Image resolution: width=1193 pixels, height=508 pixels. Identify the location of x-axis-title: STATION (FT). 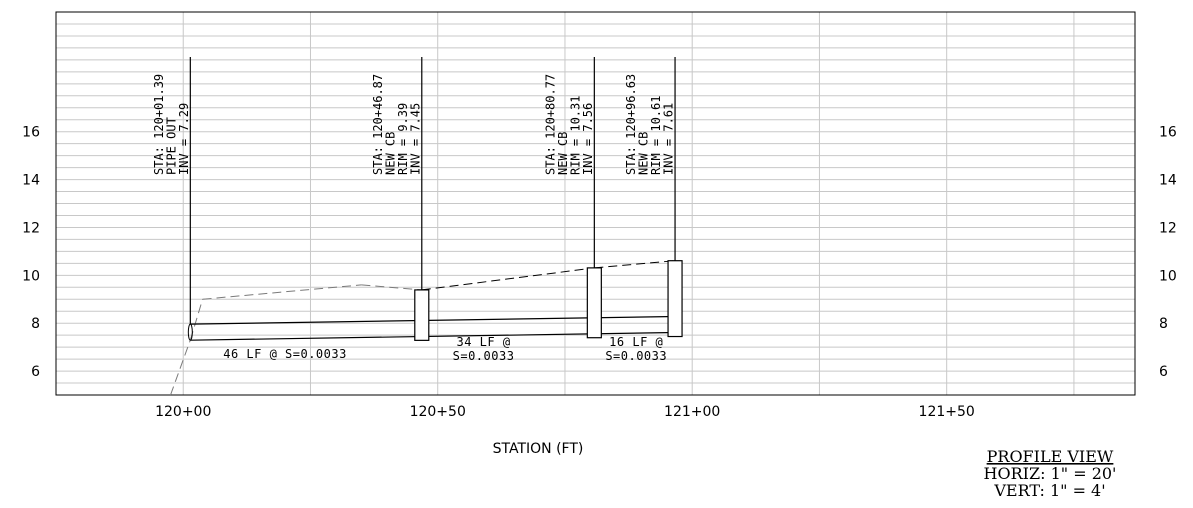
(538, 449).